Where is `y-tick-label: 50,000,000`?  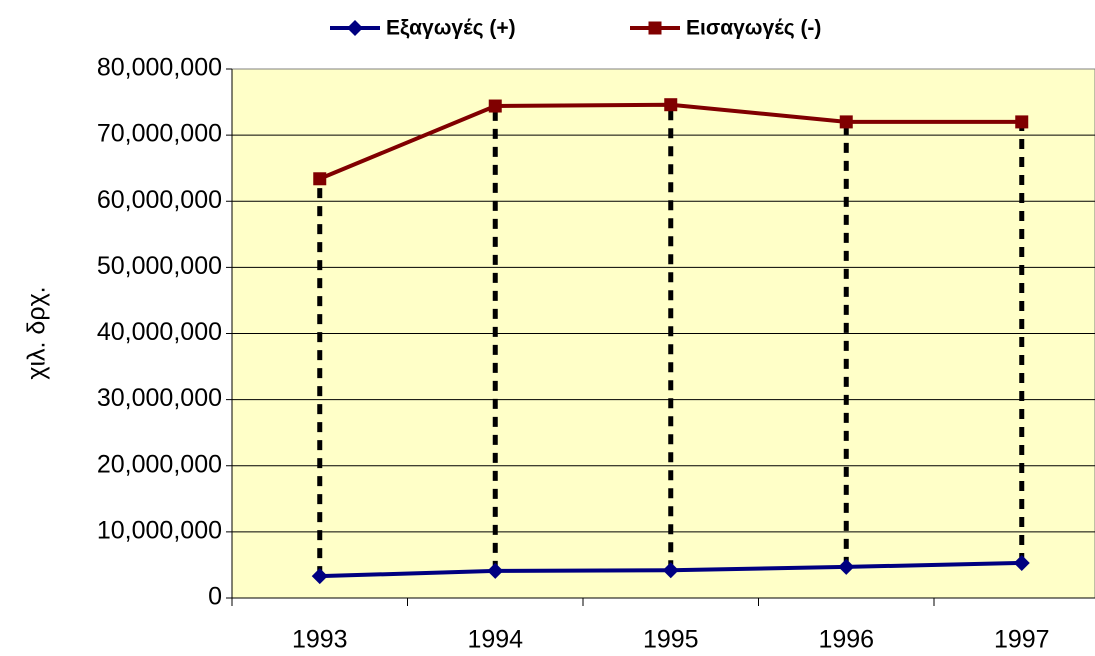
y-tick-label: 50,000,000 is located at coordinates (159, 266).